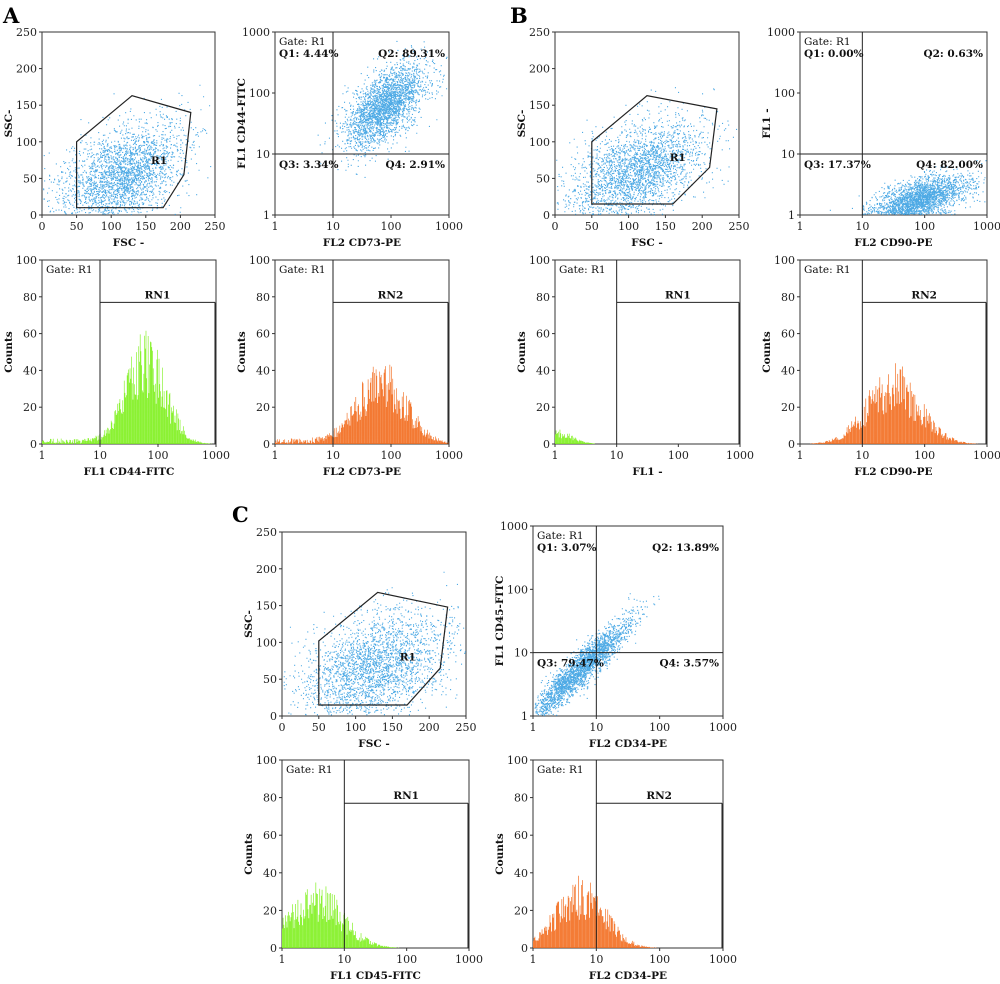 Image resolution: width=1000 pixels, height=984 pixels. I want to click on region-label: RN2, so click(924, 295).